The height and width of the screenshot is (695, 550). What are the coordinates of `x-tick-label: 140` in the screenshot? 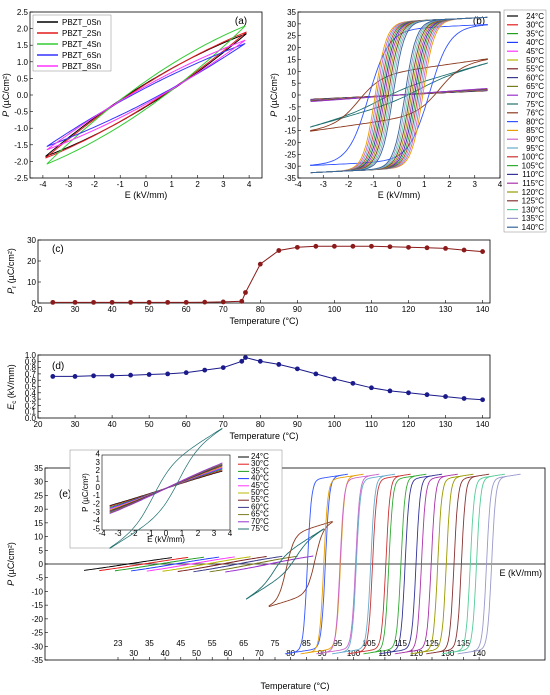 It's located at (483, 309).